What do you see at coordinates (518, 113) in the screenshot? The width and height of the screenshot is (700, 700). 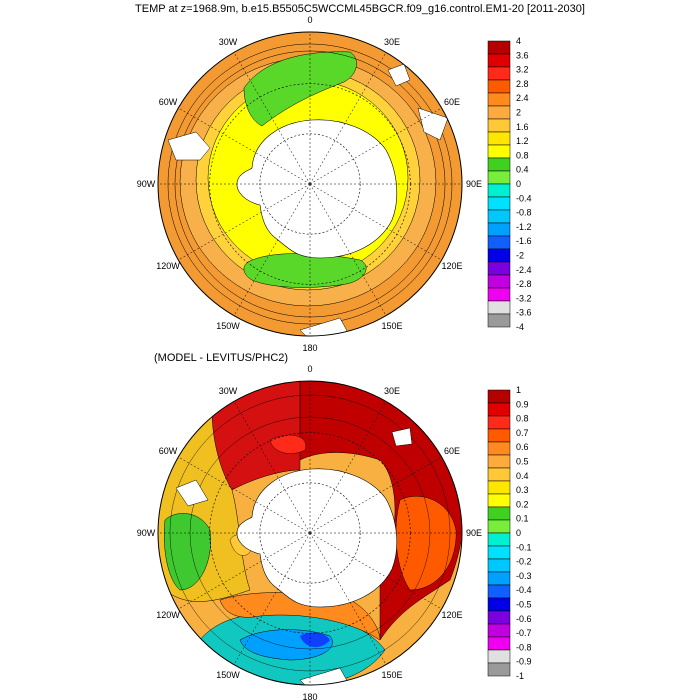 I see `colorbar-label: 2` at bounding box center [518, 113].